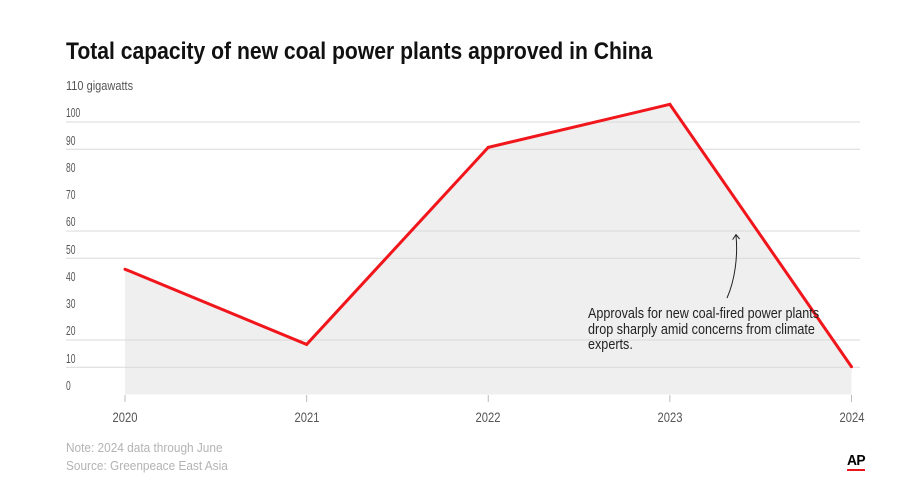 The height and width of the screenshot is (487, 918). Describe the element at coordinates (670, 416) in the screenshot. I see `x-tick-label: 2023` at that location.